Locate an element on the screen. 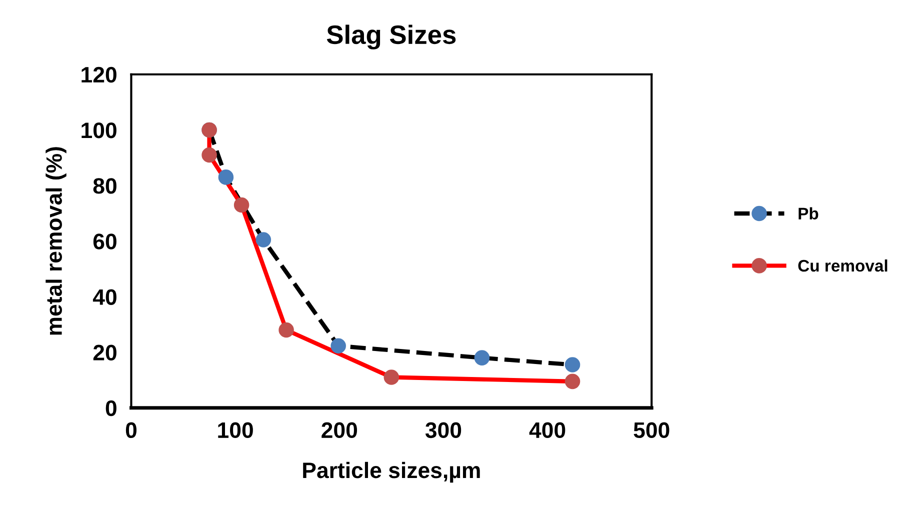 This screenshot has height=513, width=905. x-tick-label: 0 is located at coordinates (131, 430).